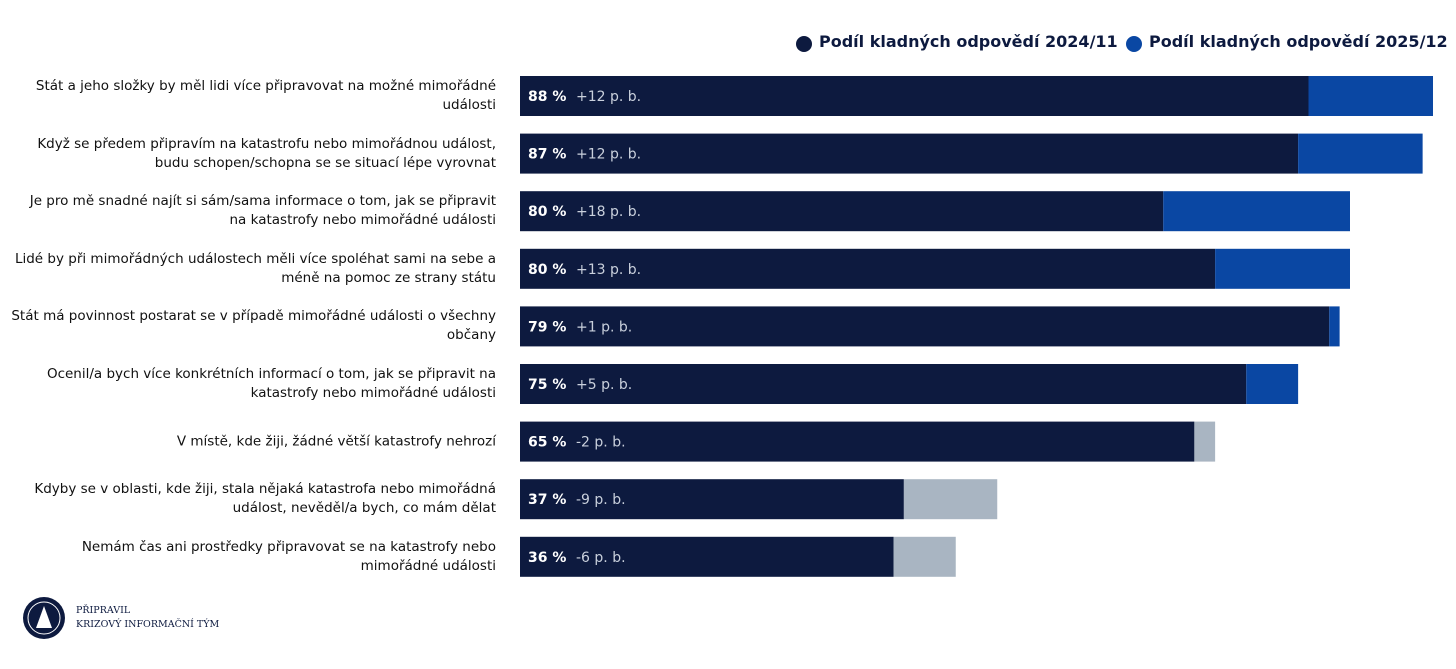  What do you see at coordinates (608, 270) in the screenshot?
I see `change-label: +13 p. b.` at bounding box center [608, 270].